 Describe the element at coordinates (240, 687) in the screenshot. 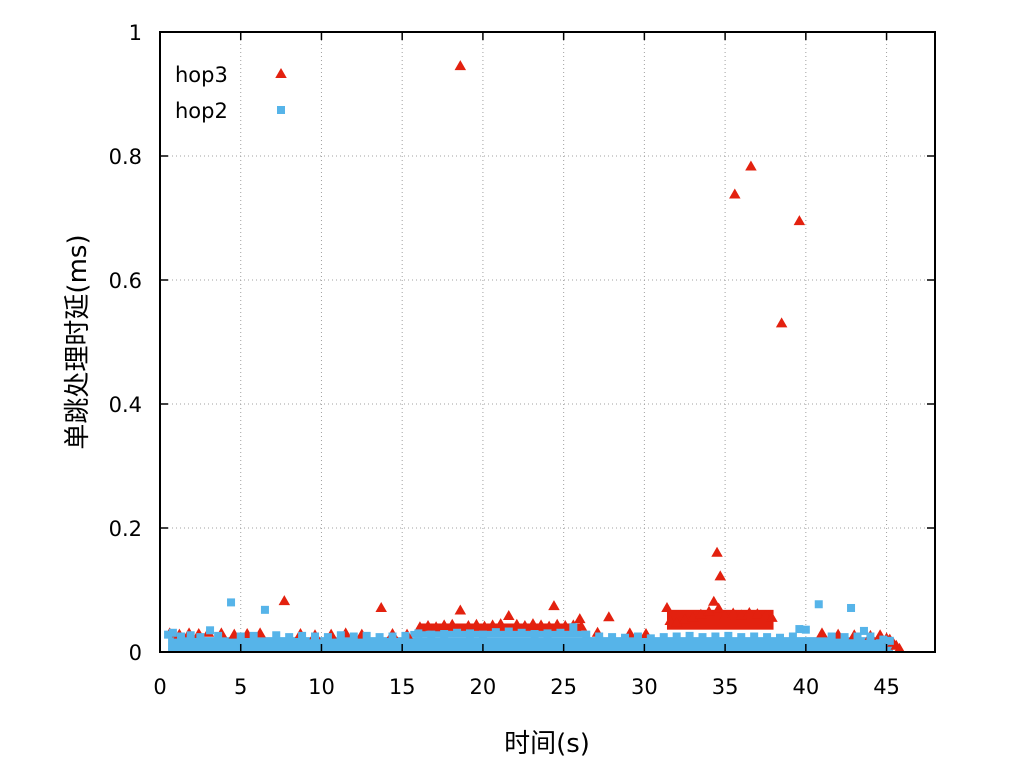

I see `x-tick-label: 5` at that location.